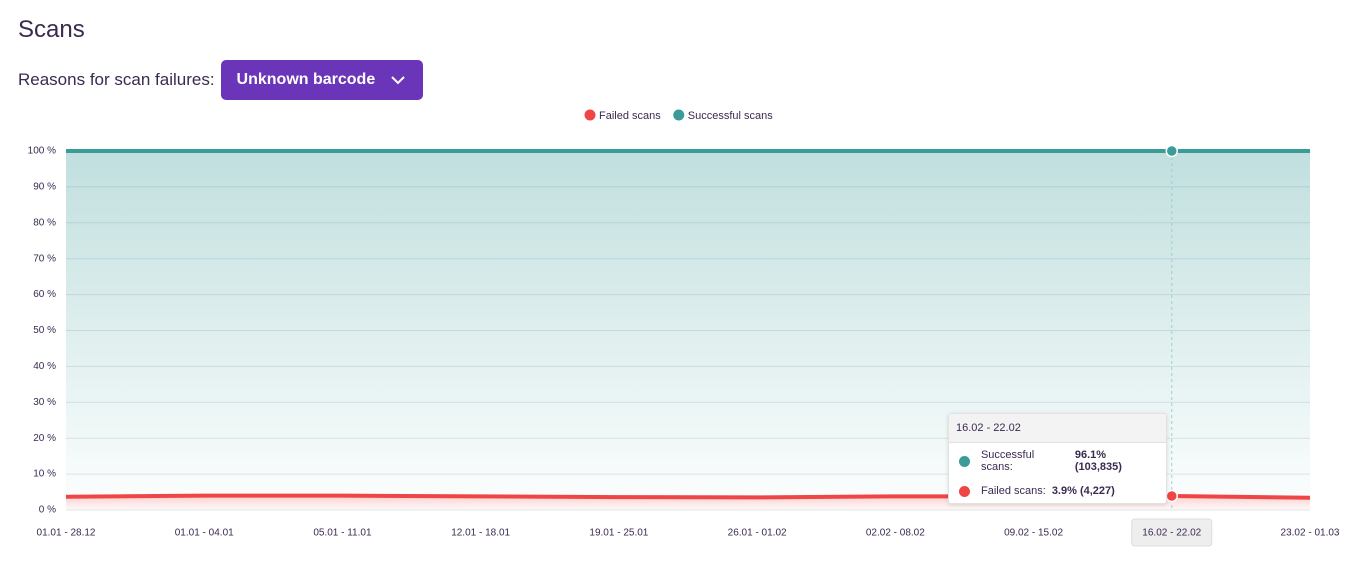  What do you see at coordinates (116, 79) in the screenshot?
I see `filter-label: Reasons for scan failures:` at bounding box center [116, 79].